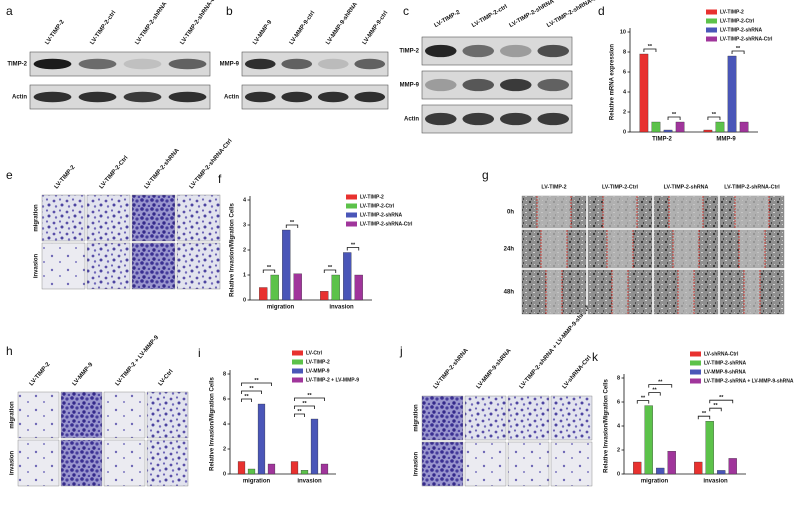 The width and height of the screenshot is (800, 505). Describe the element at coordinates (163, 168) in the screenshot. I see `column-label: LV-TIMP-2-shRNA` at that location.